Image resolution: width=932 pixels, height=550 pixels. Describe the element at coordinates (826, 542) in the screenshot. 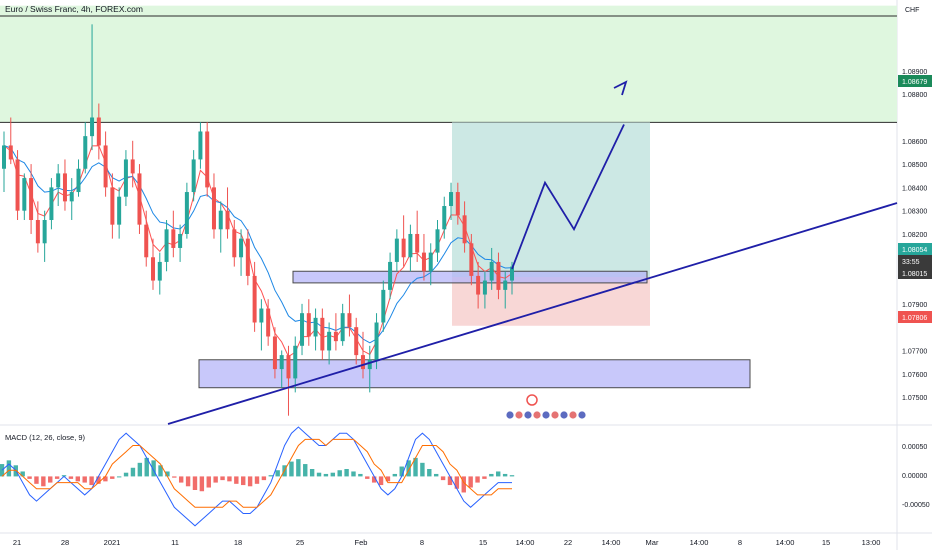

I see `time-tick-label: 15` at that location.